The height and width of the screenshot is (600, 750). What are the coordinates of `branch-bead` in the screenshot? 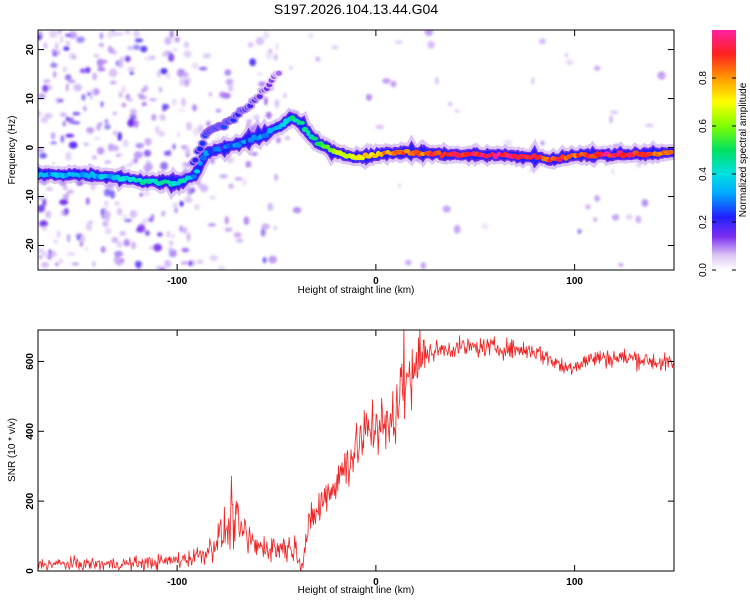 It's located at (202, 143).